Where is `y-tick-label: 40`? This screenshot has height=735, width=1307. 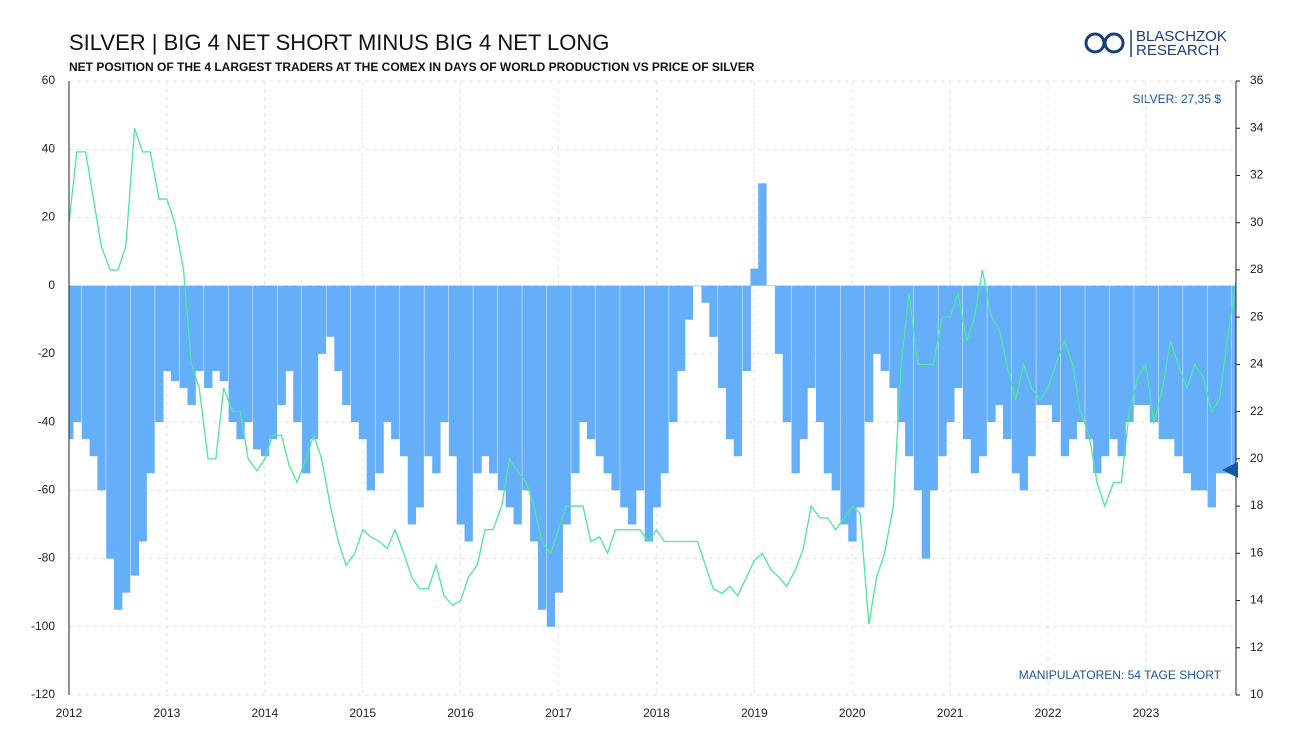 y-tick-label: 40 is located at coordinates (49, 148).